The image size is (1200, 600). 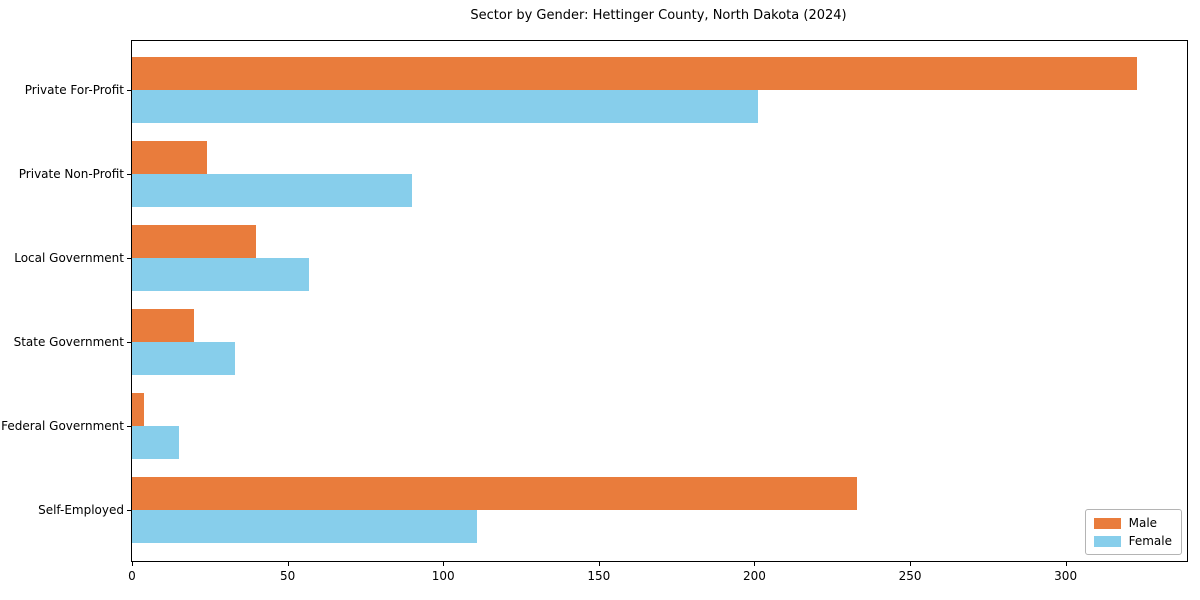 I want to click on x-tick-label: 250, so click(x=910, y=576).